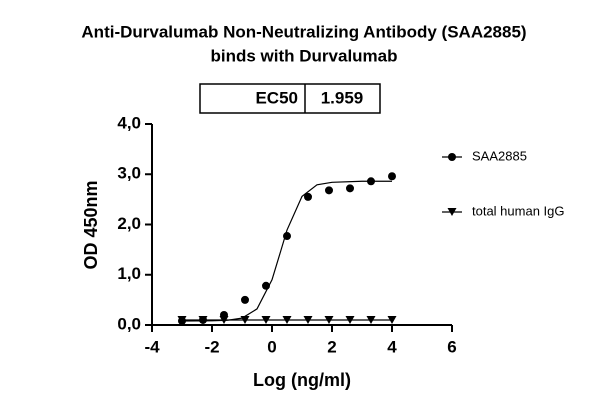 The image size is (608, 404). I want to click on y-tick-label: 3,0, so click(129, 173).